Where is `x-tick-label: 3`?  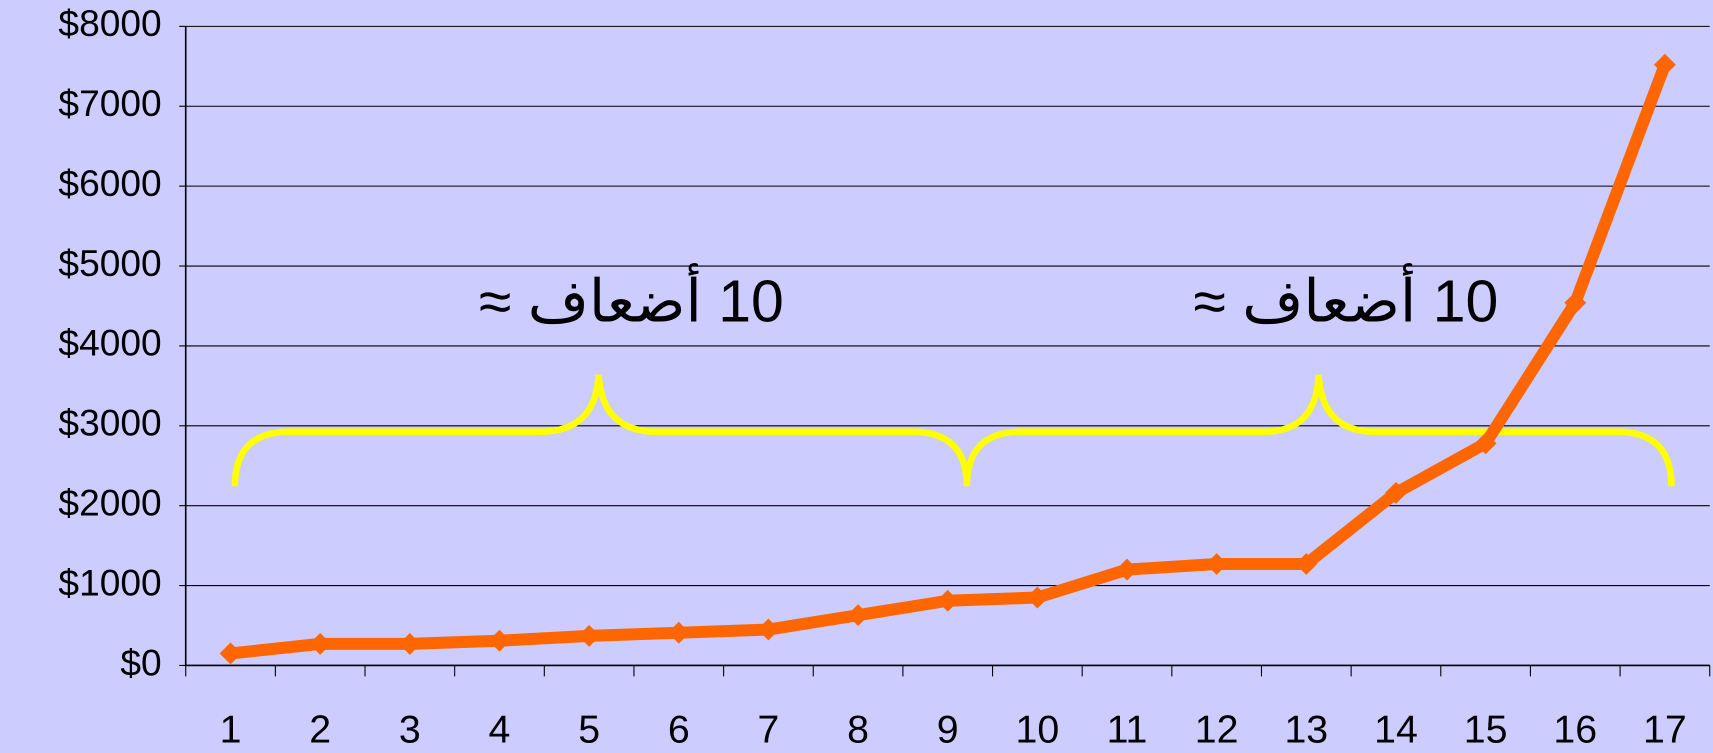 x-tick-label: 3 is located at coordinates (410, 729).